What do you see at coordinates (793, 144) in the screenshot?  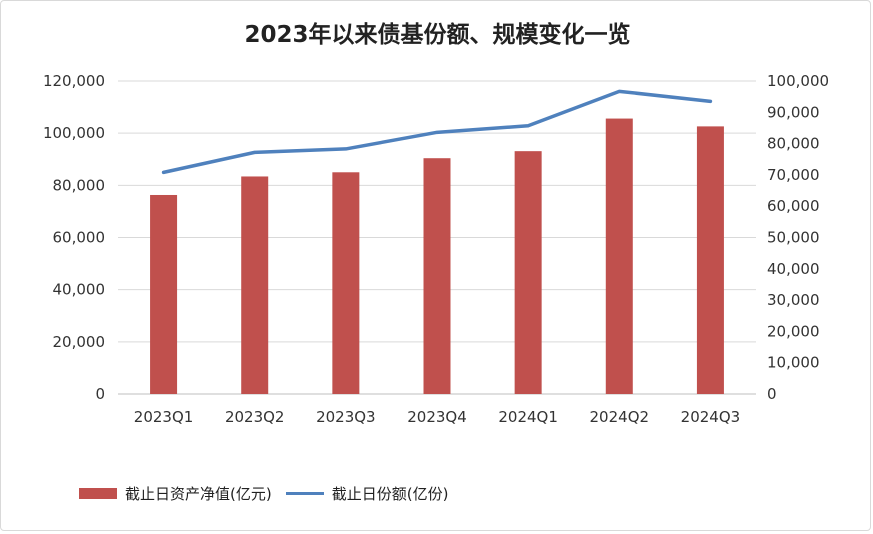 I see `y-right-tick-label: 80,000` at bounding box center [793, 144].